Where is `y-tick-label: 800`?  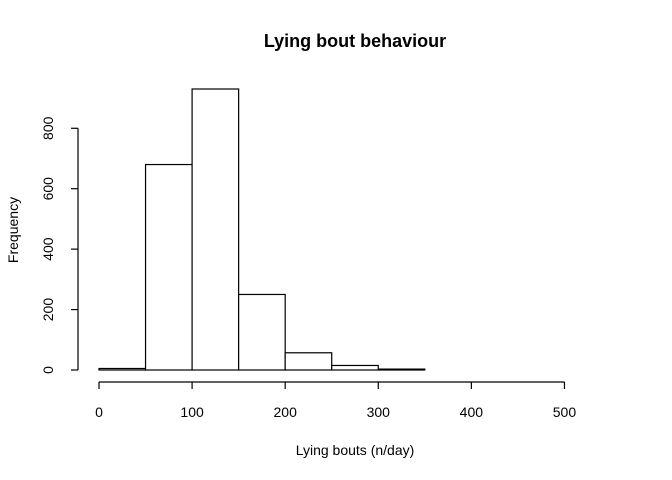 y-tick-label: 800 is located at coordinates (48, 128).